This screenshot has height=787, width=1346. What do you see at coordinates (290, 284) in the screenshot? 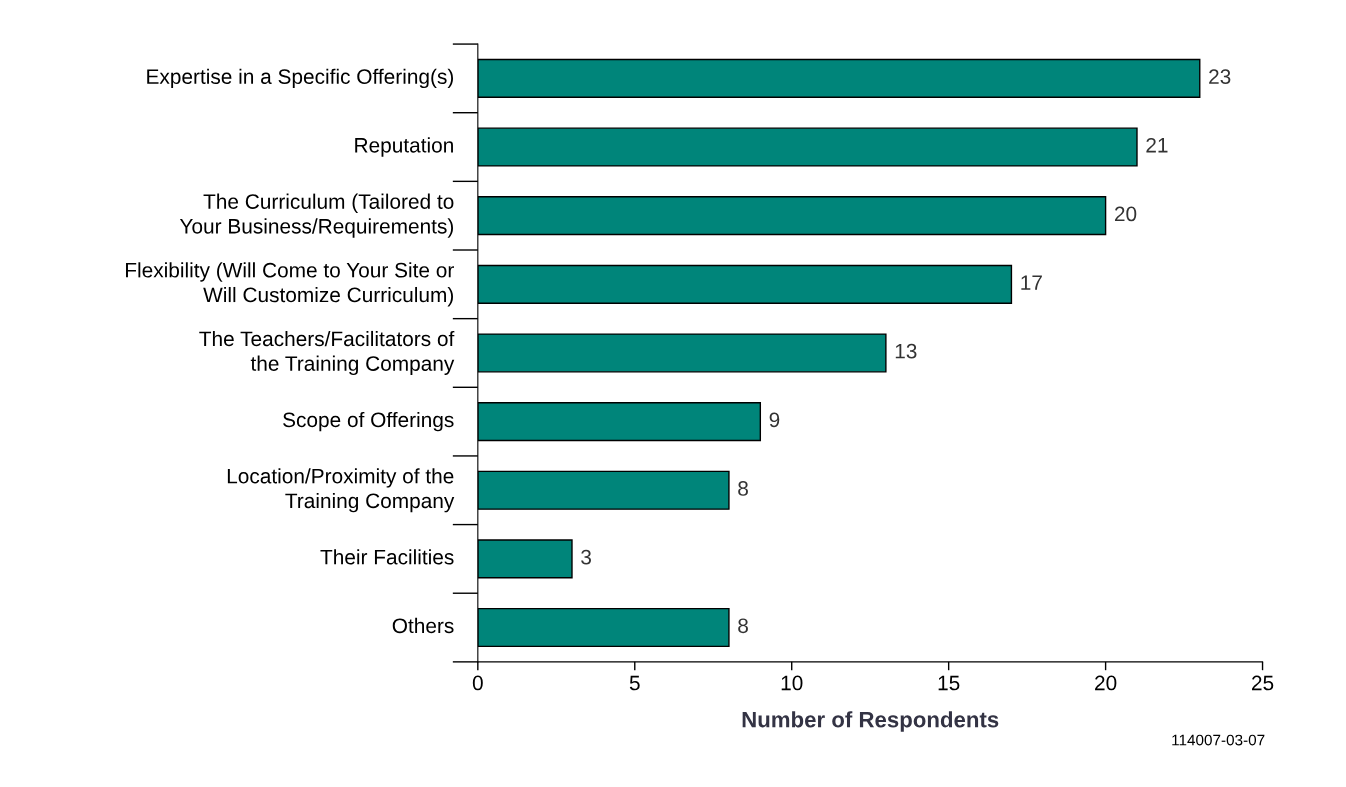
I see `y-tick-label: Flexibility (Will Come to Your Site or Will Customize Curriculum)` at bounding box center [290, 284].